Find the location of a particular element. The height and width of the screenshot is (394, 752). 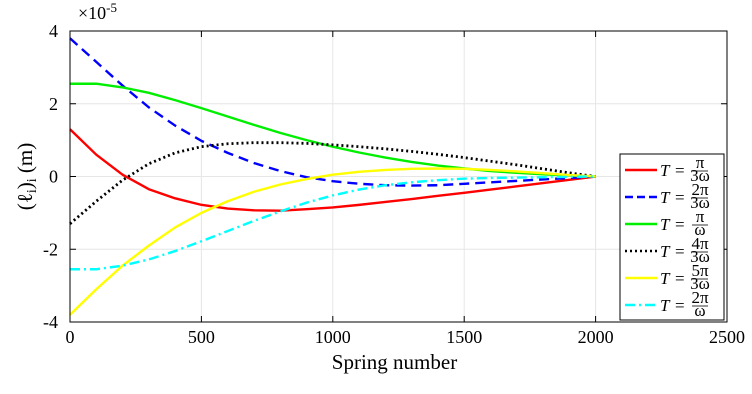

x-tick-label: 1000 is located at coordinates (333, 337).